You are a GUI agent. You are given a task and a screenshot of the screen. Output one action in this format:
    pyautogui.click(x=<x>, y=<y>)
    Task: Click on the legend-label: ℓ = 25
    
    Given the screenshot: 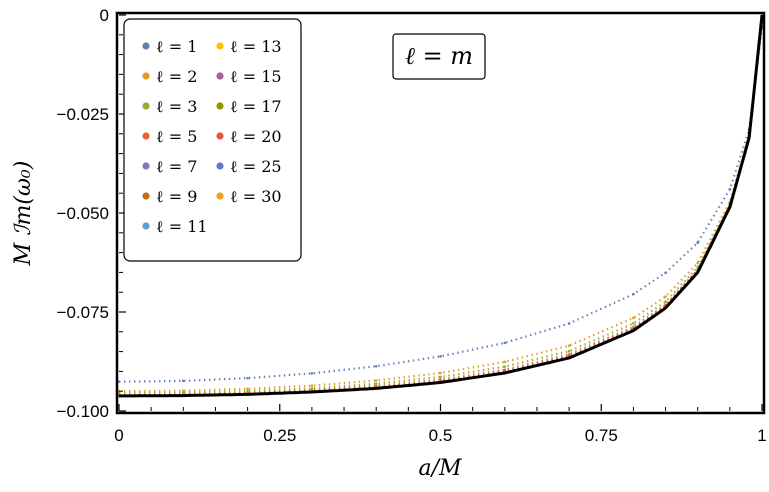 What is the action you would take?
    pyautogui.click(x=256, y=166)
    